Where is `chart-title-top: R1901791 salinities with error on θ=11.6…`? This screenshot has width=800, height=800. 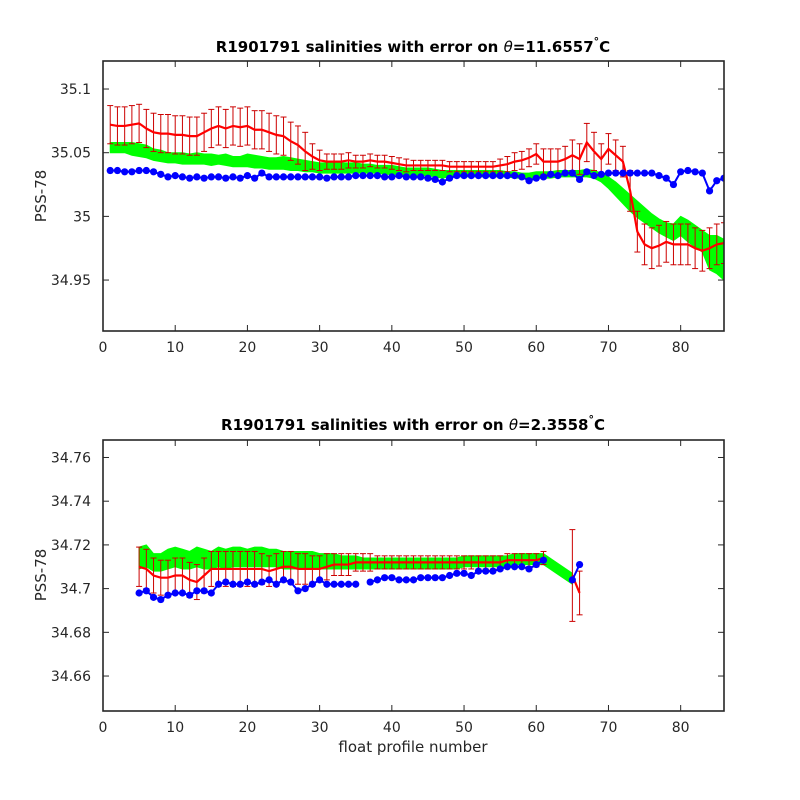 chart-title-top: R1901791 salinities with error on θ=11.6… is located at coordinates (413, 45).